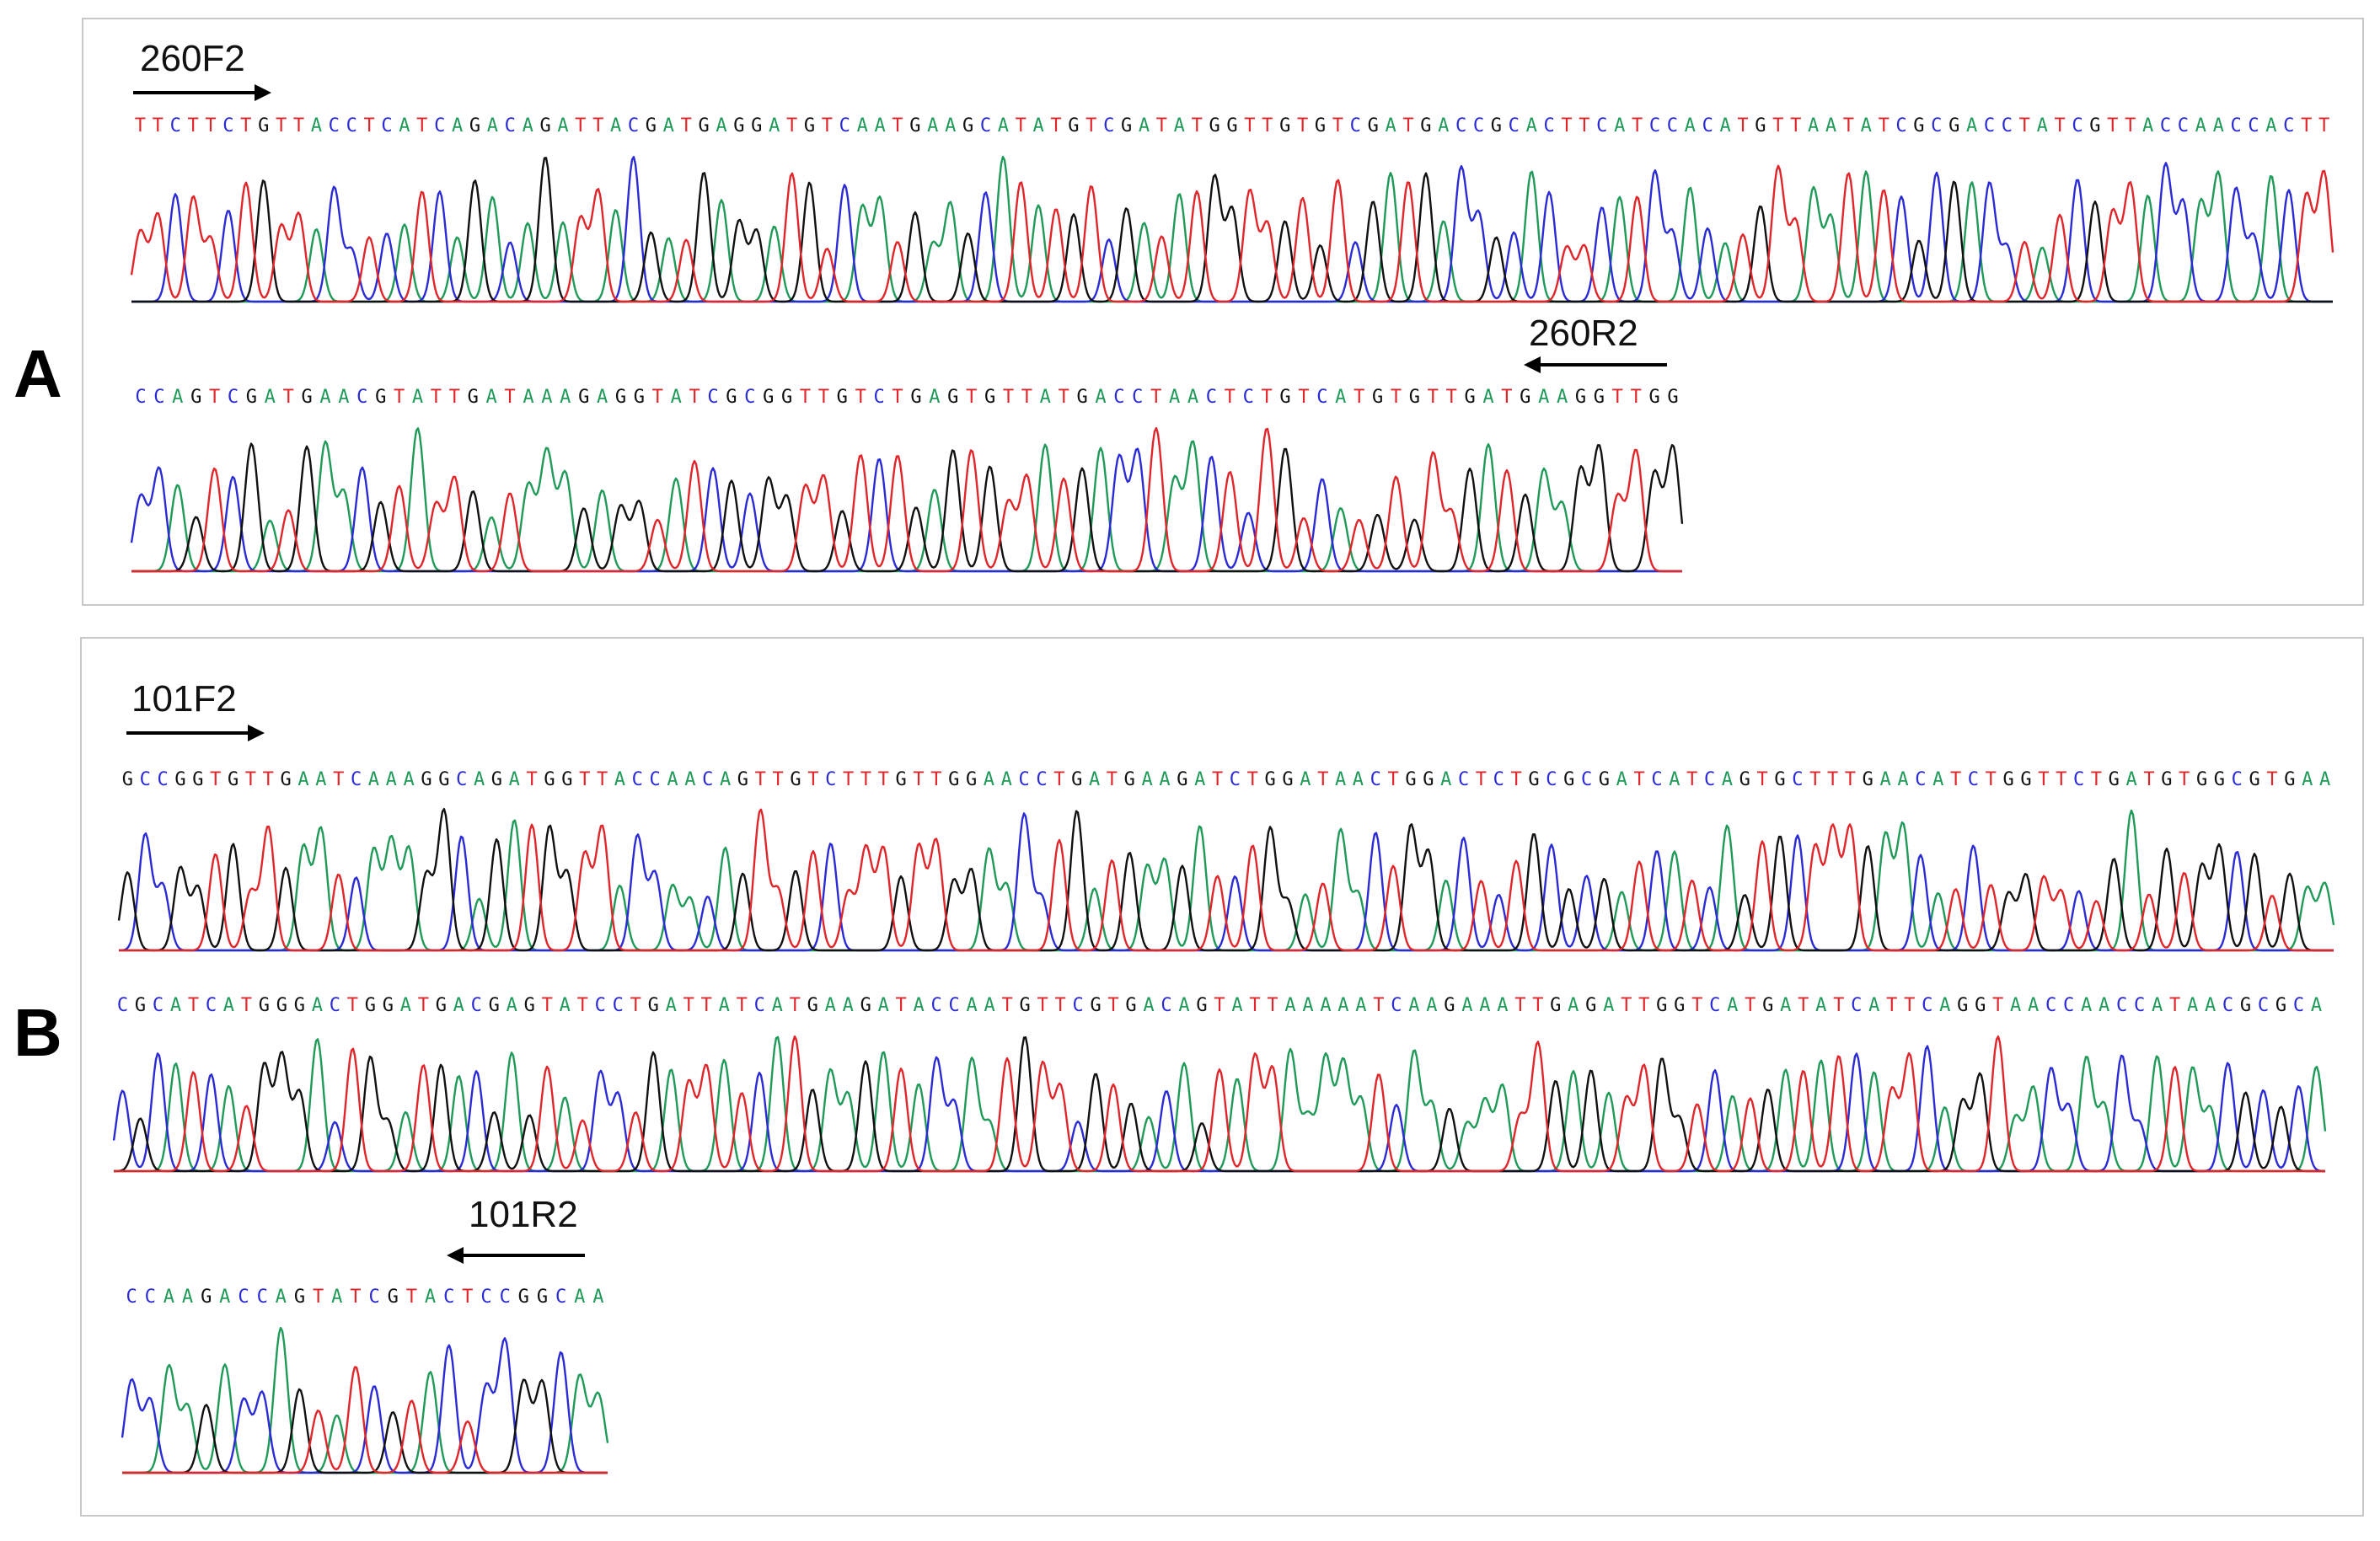 This screenshot has width=2380, height=1541. What do you see at coordinates (195, 733) in the screenshot?
I see `forward-arrow-icon` at bounding box center [195, 733].